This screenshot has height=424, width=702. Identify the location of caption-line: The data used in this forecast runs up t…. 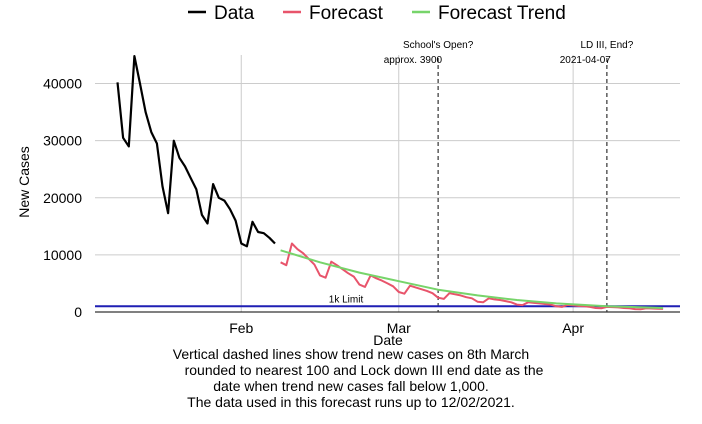
(351, 402).